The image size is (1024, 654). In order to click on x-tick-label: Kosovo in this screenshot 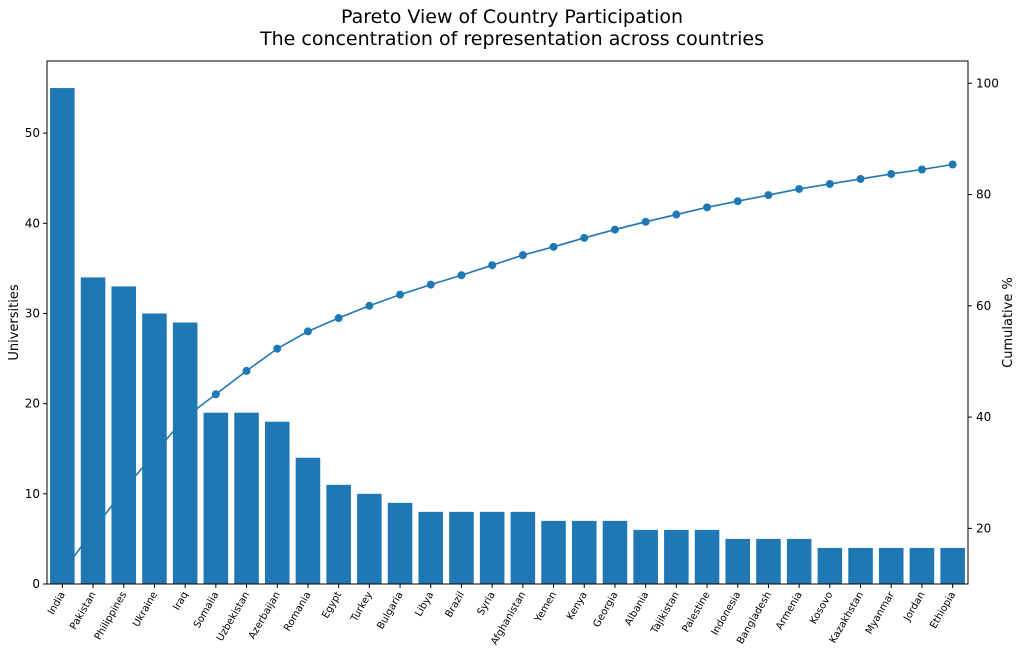, I will do `click(821, 608)`.